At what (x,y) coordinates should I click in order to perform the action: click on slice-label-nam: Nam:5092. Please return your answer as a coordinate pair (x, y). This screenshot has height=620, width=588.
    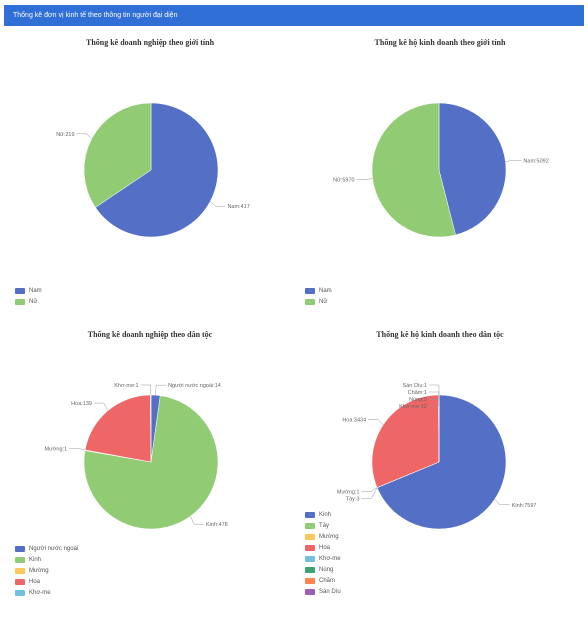
    Looking at the image, I should click on (535, 161).